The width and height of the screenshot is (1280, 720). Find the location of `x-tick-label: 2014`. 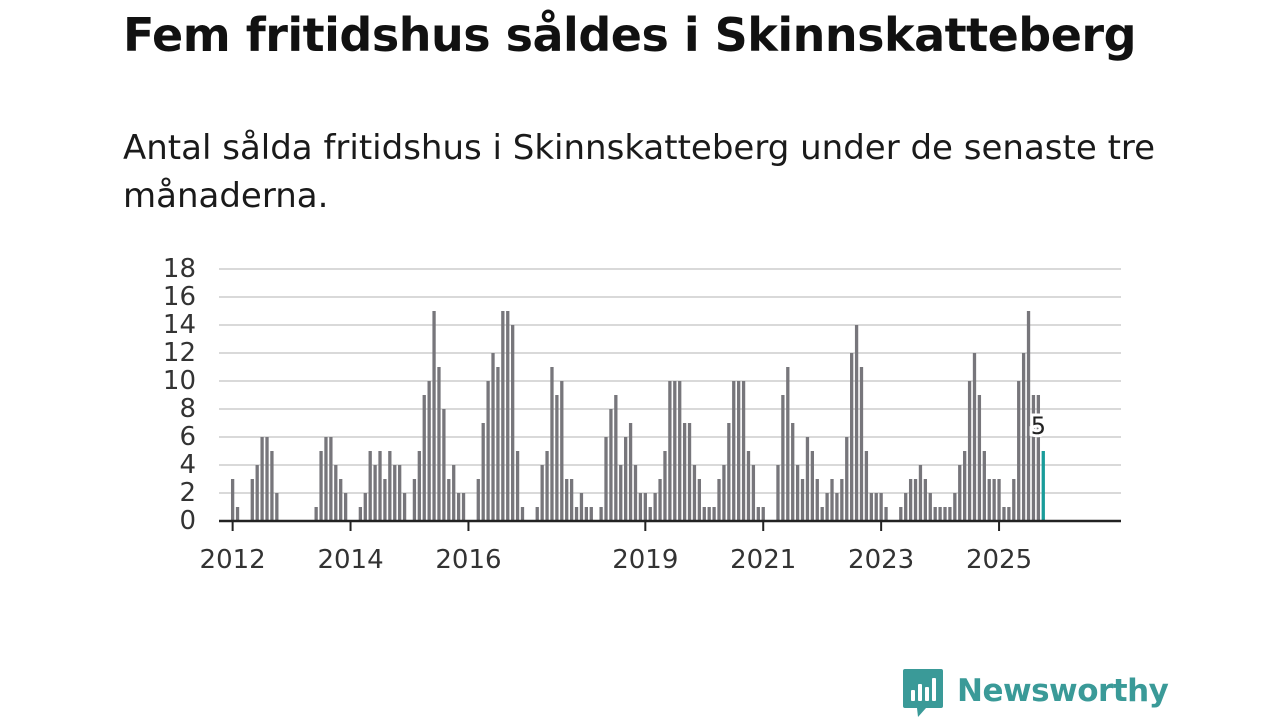

x-tick-label: 2014 is located at coordinates (350, 560).